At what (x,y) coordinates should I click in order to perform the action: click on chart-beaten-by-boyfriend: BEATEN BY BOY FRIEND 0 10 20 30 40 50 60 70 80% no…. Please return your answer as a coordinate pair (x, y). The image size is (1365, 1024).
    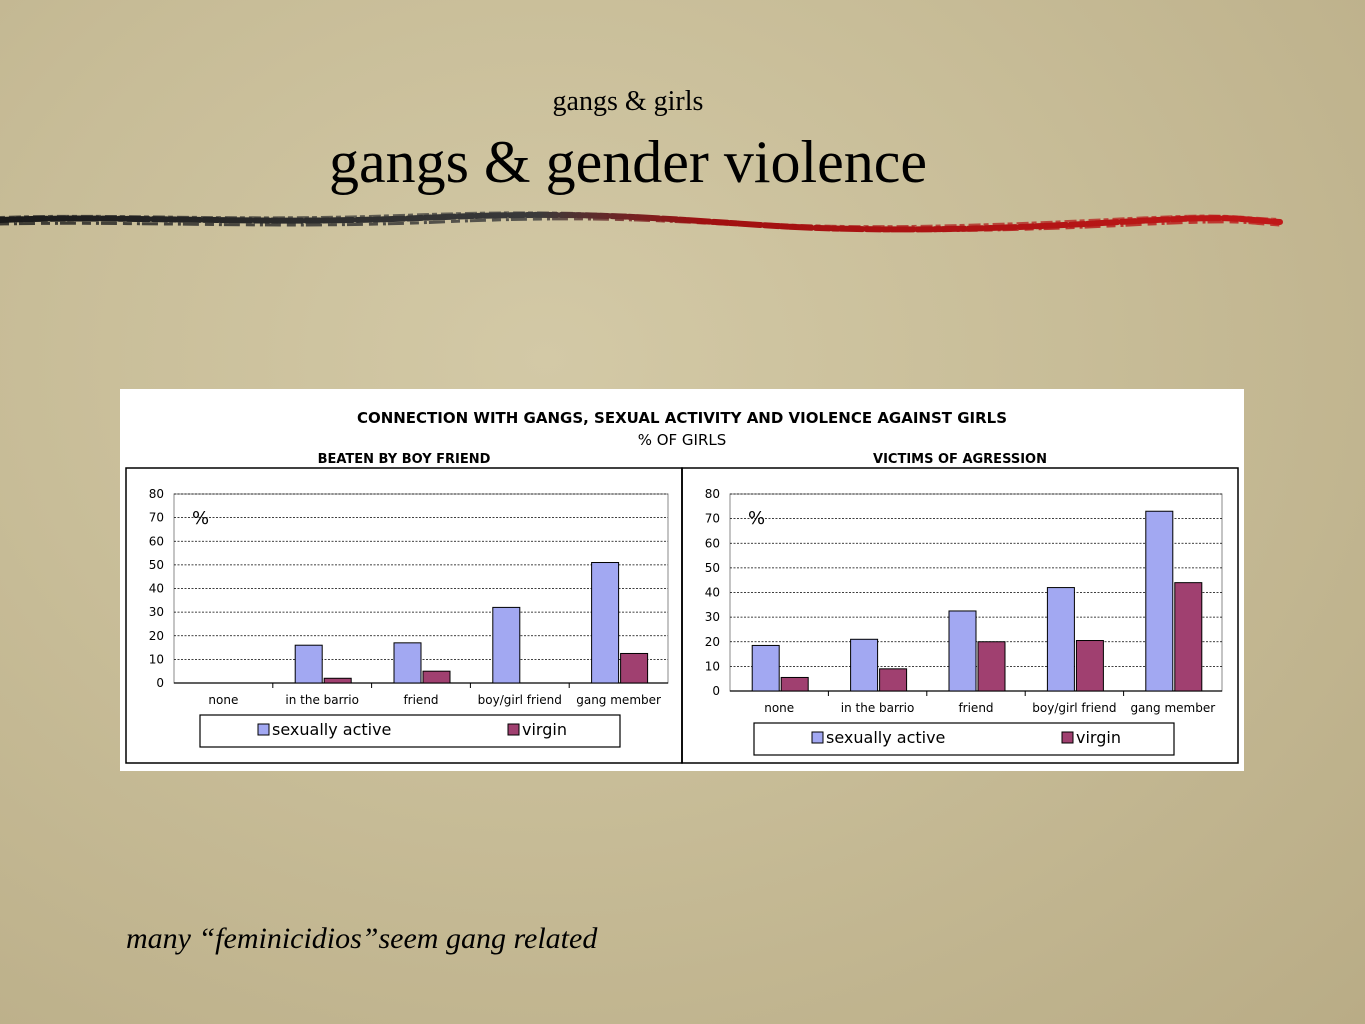
    Looking at the image, I should click on (404, 608).